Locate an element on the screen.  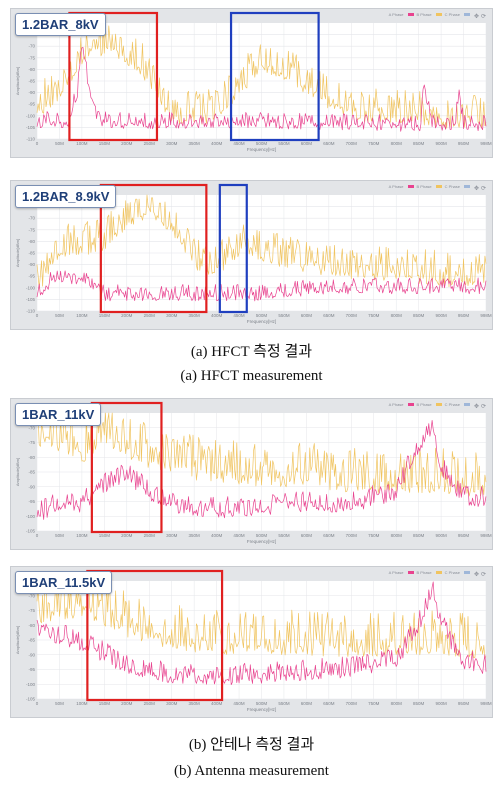
x-tick-label: 550M is located at coordinates (284, 535).